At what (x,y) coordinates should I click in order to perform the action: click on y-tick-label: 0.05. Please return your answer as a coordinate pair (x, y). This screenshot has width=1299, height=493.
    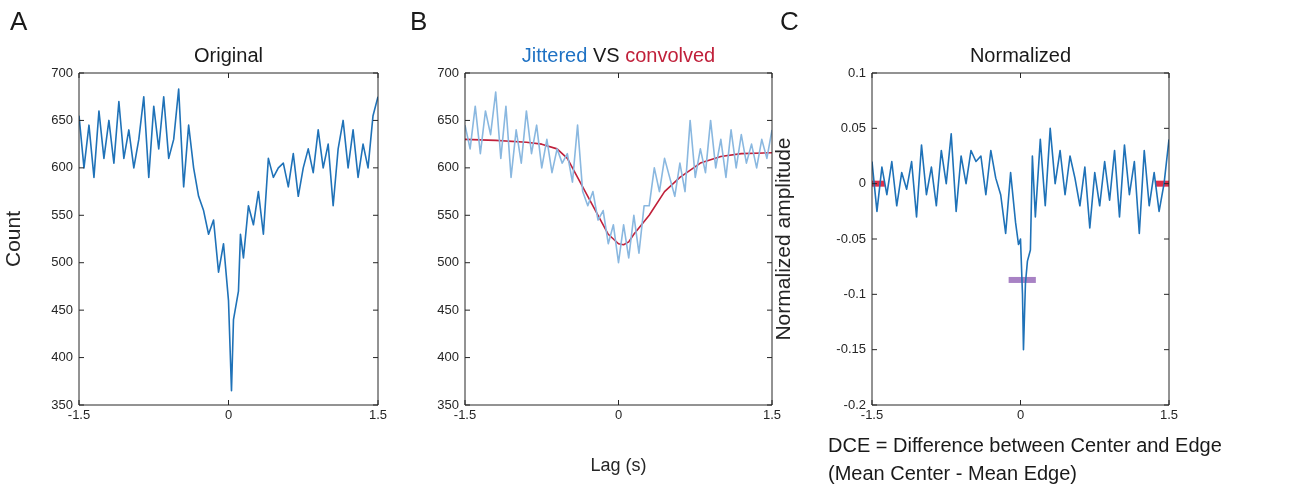
    Looking at the image, I should click on (853, 127).